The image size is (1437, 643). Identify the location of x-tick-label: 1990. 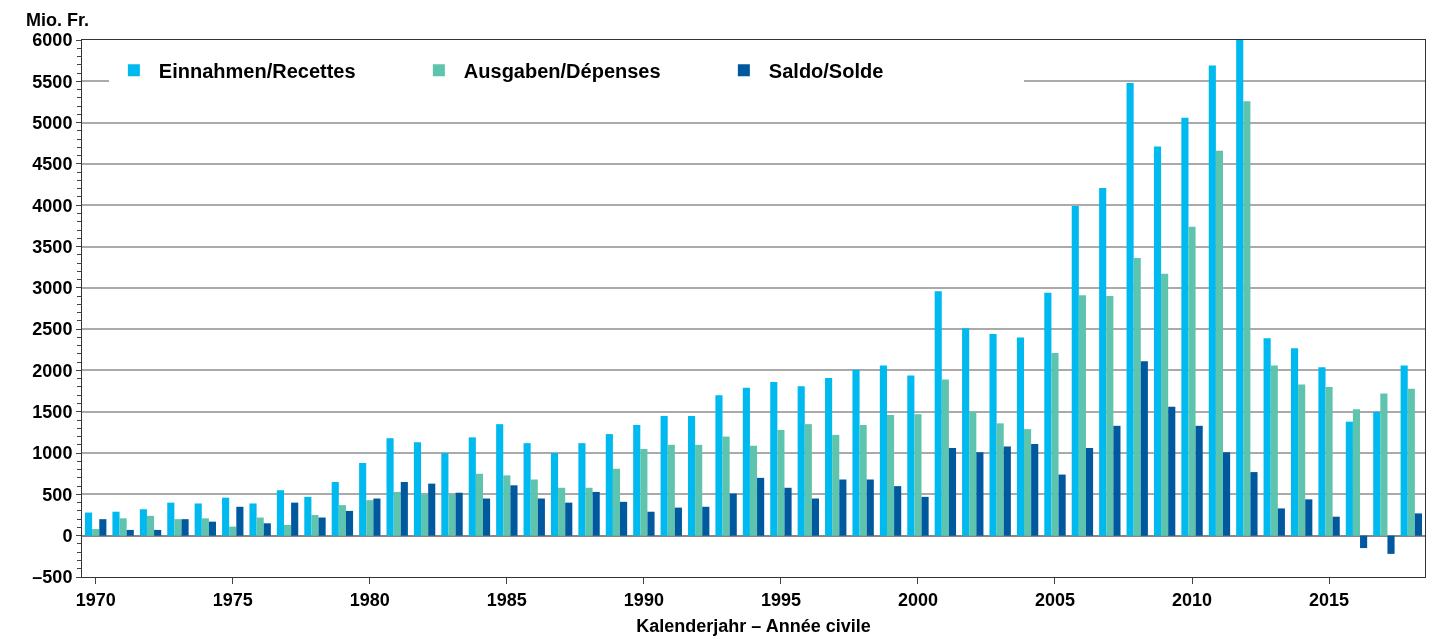
(643, 599).